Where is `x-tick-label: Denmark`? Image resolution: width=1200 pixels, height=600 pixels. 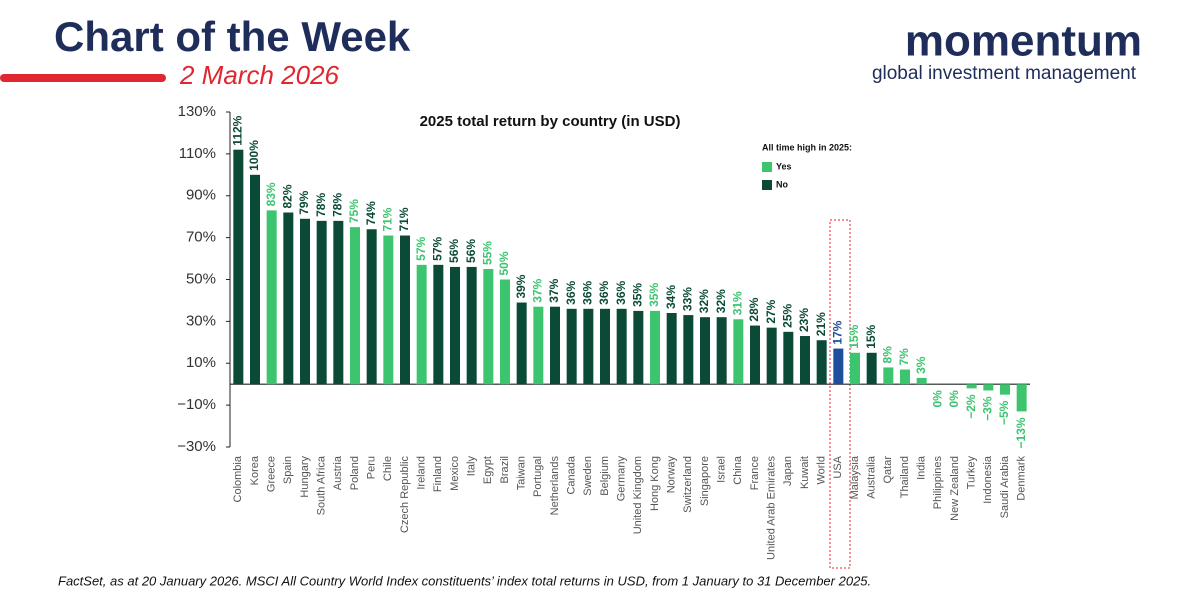 x-tick-label: Denmark is located at coordinates (1022, 478).